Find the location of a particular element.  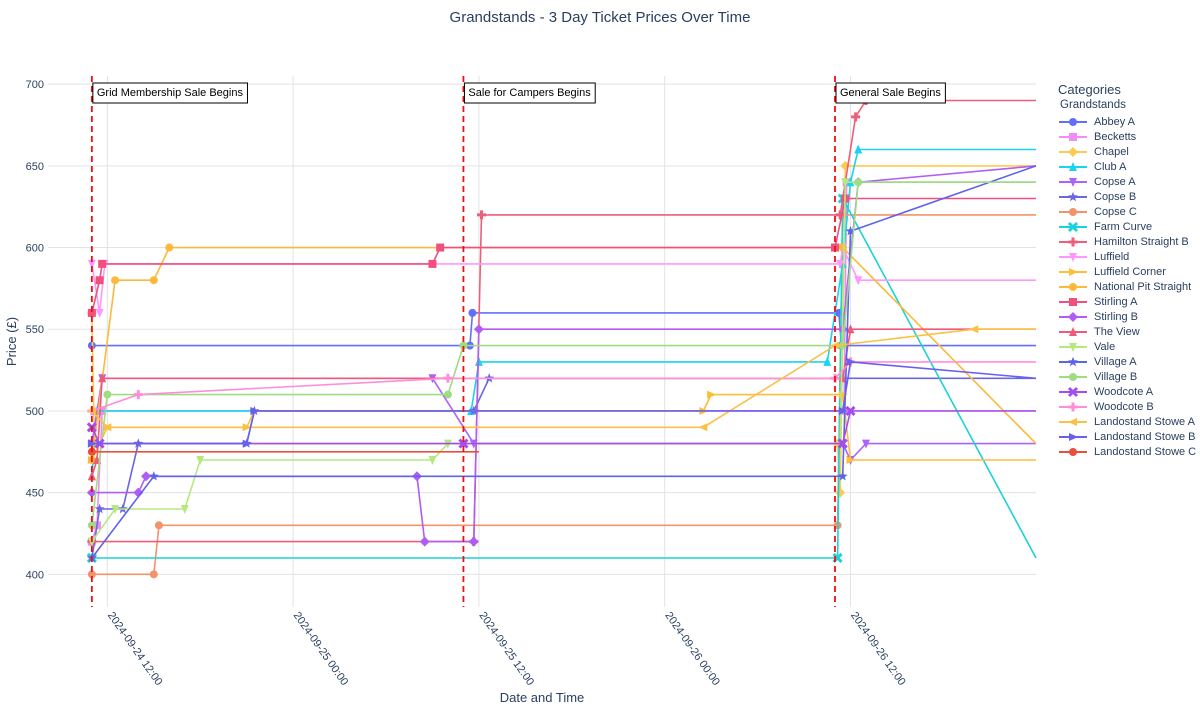

legend-label: Luffield Corner is located at coordinates (1130, 271).